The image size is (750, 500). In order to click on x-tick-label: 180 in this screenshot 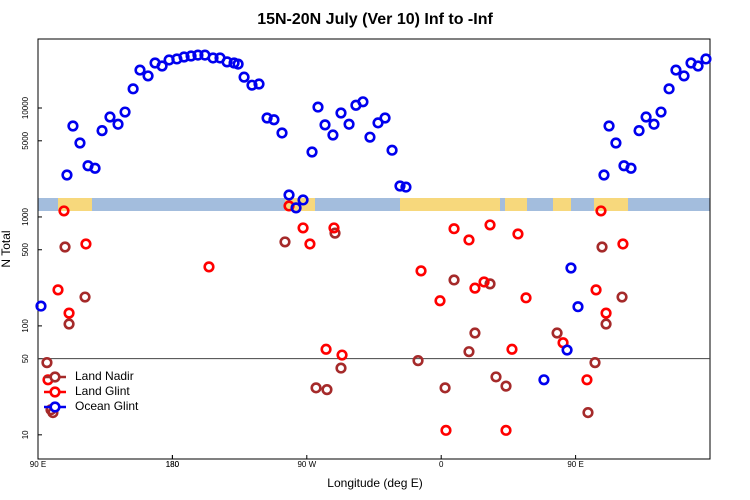, I will do `click(173, 464)`.